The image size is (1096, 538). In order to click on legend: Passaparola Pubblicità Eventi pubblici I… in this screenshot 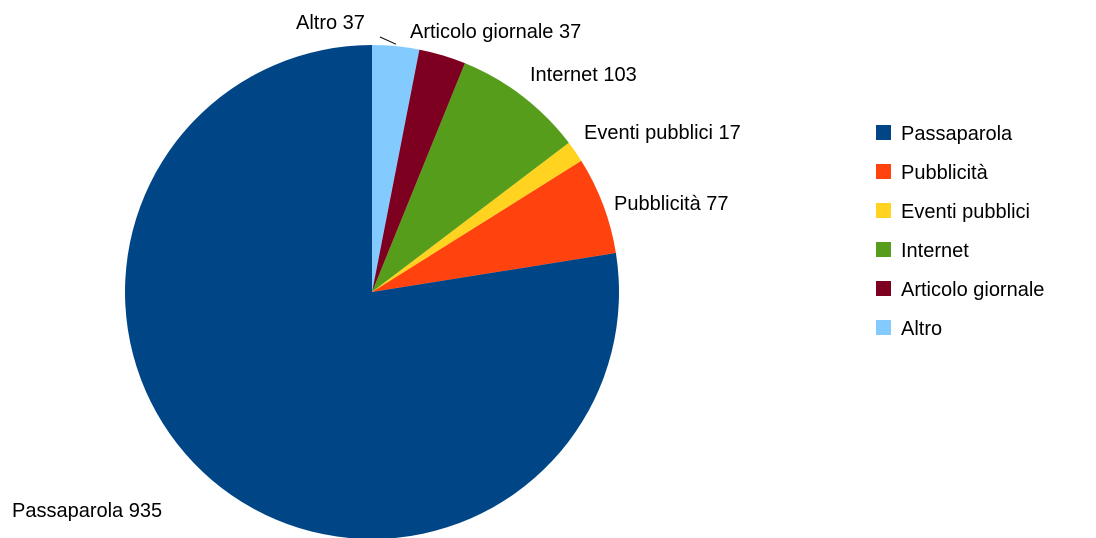, I will do `click(960, 231)`.